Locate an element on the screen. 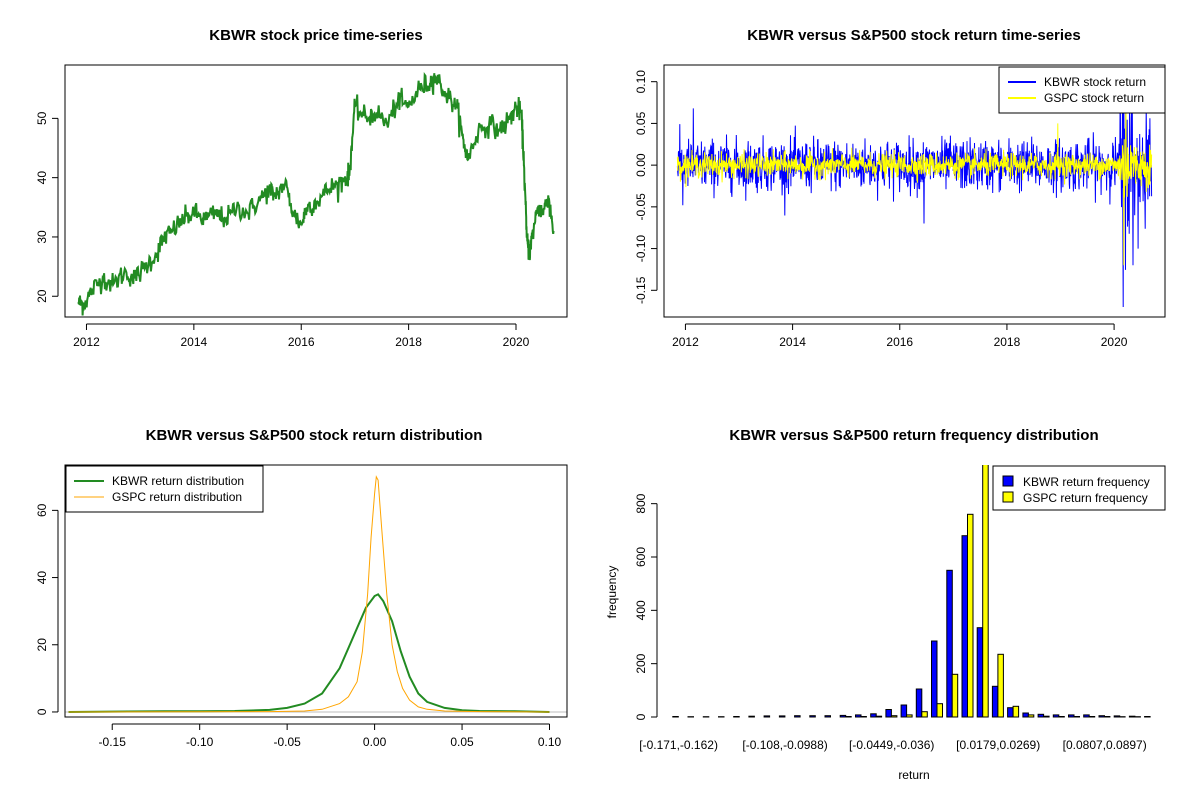 Image resolution: width=1200 pixels, height=800 pixels. price-y-tick-label: 40 is located at coordinates (42, 178).